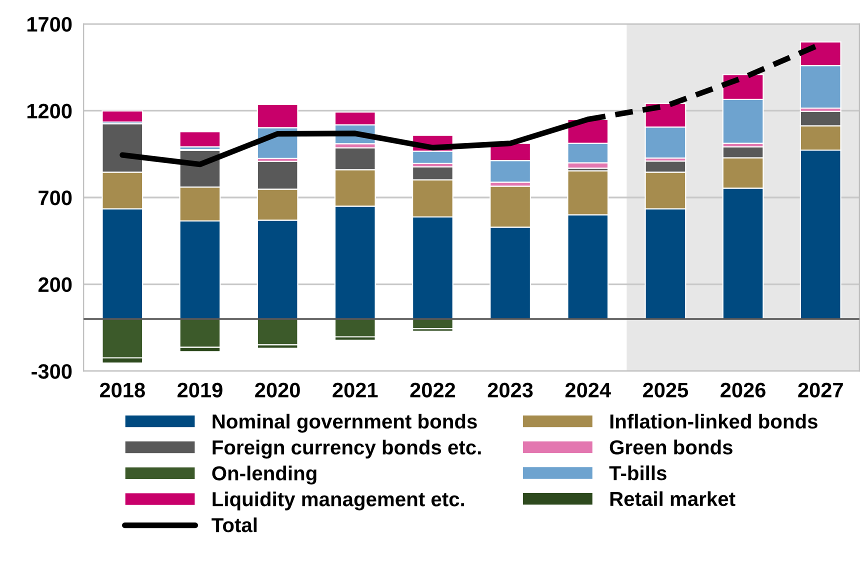 The width and height of the screenshot is (862, 570). Describe the element at coordinates (665, 390) in the screenshot. I see `x-tick-label: 2025` at that location.